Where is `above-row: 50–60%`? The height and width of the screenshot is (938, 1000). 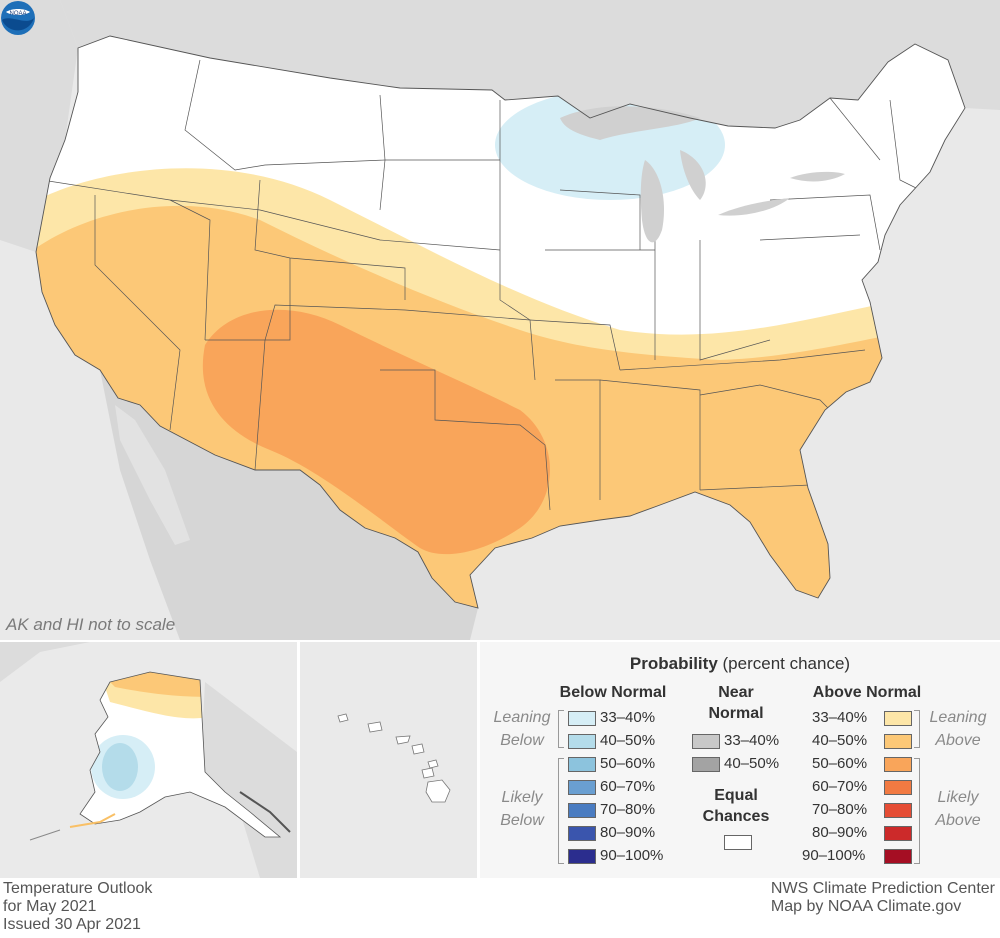 above-row: 50–60% is located at coordinates (862, 764).